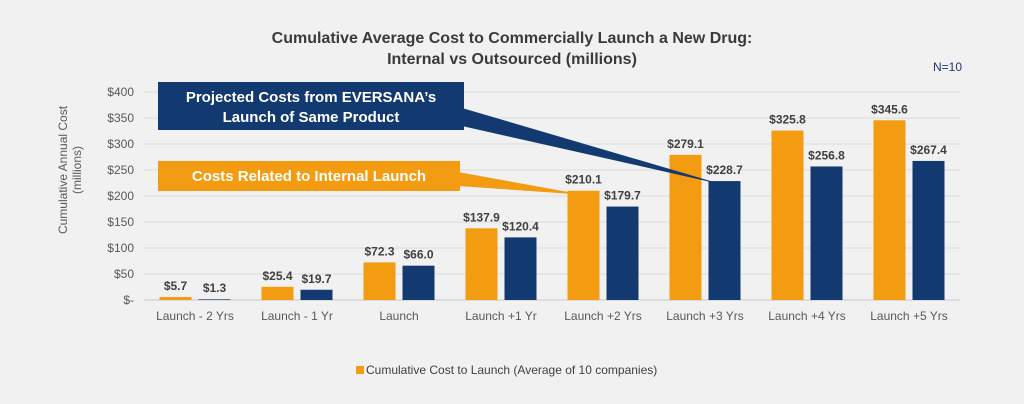 The height and width of the screenshot is (404, 1024). Describe the element at coordinates (195, 316) in the screenshot. I see `x-tick-label: Launch - 2 Yrs` at that location.